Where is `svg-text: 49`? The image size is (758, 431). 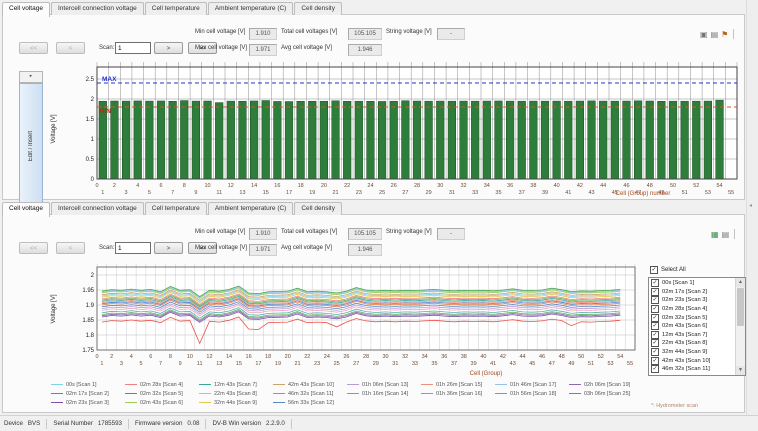 svg-text: 49 is located at coordinates (661, 193).